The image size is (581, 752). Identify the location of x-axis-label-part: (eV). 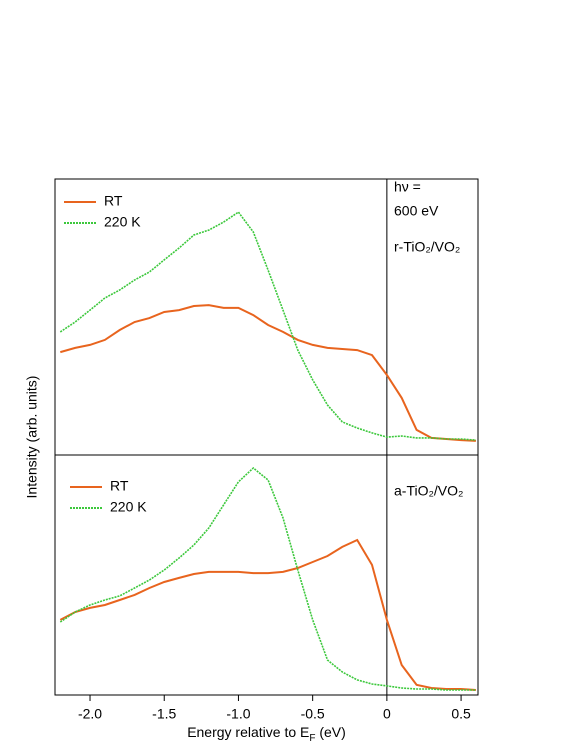
(330, 732).